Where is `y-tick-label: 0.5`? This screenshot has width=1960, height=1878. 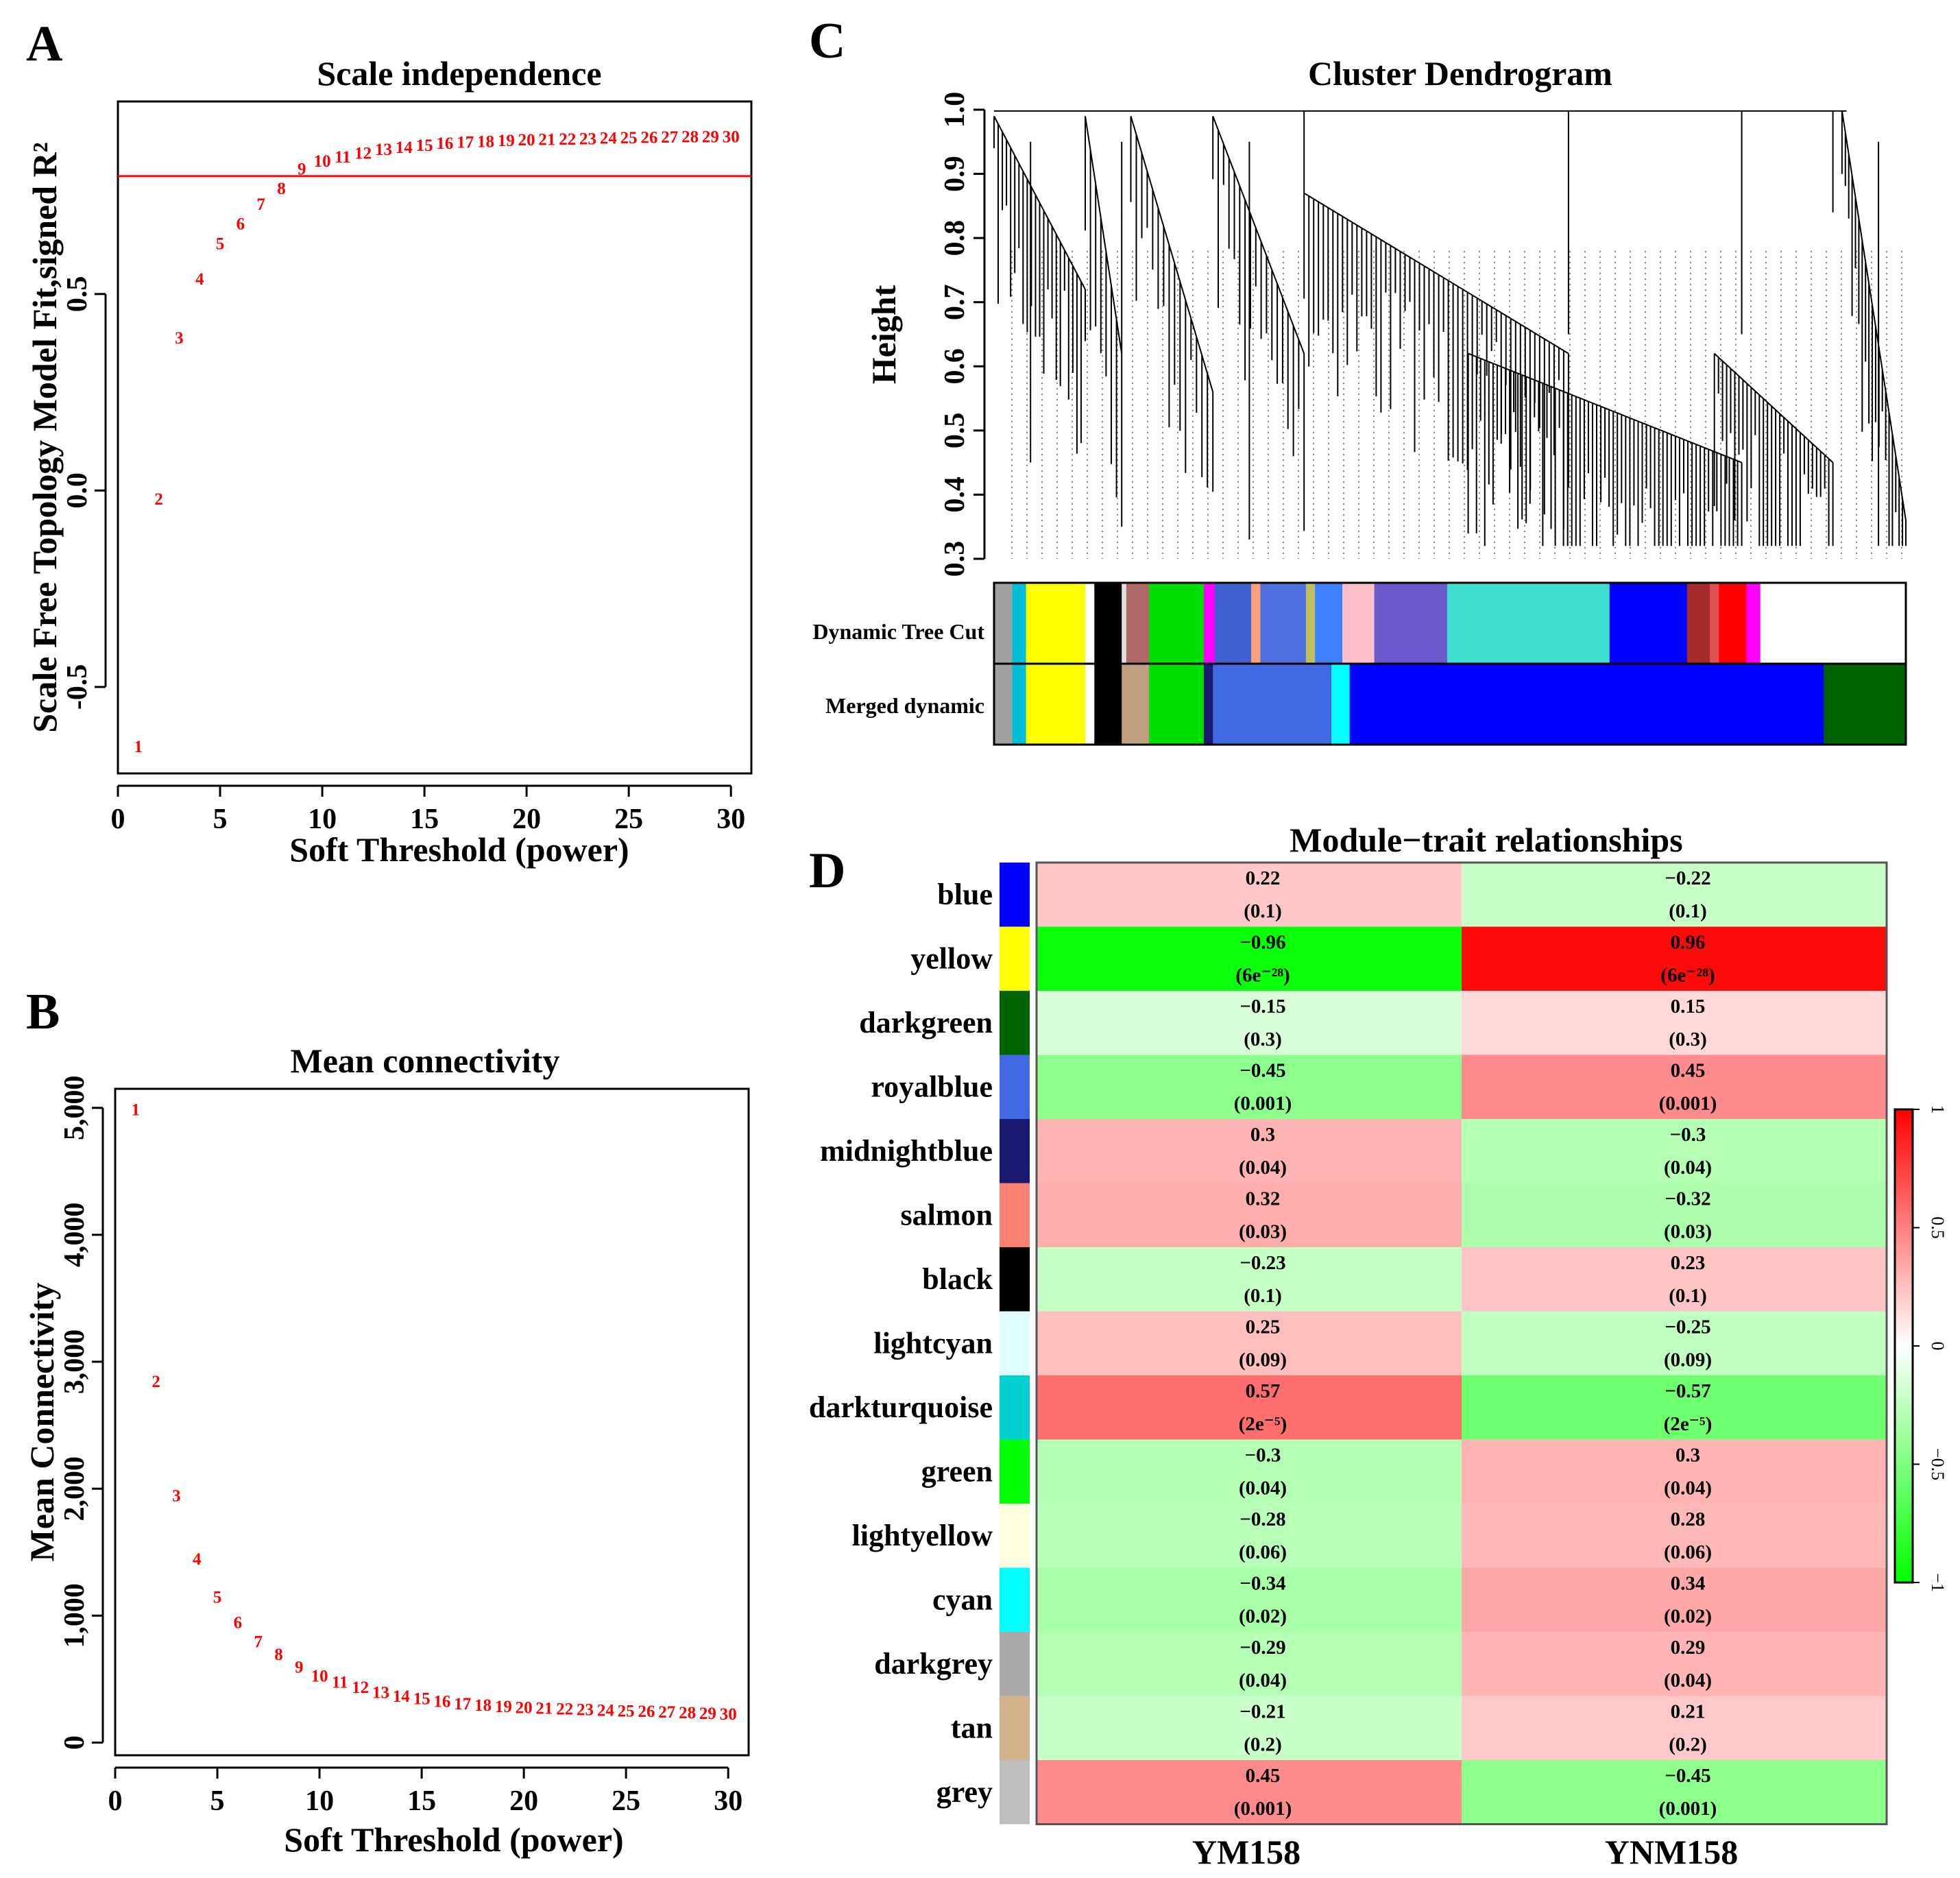 y-tick-label: 0.5 is located at coordinates (77, 294).